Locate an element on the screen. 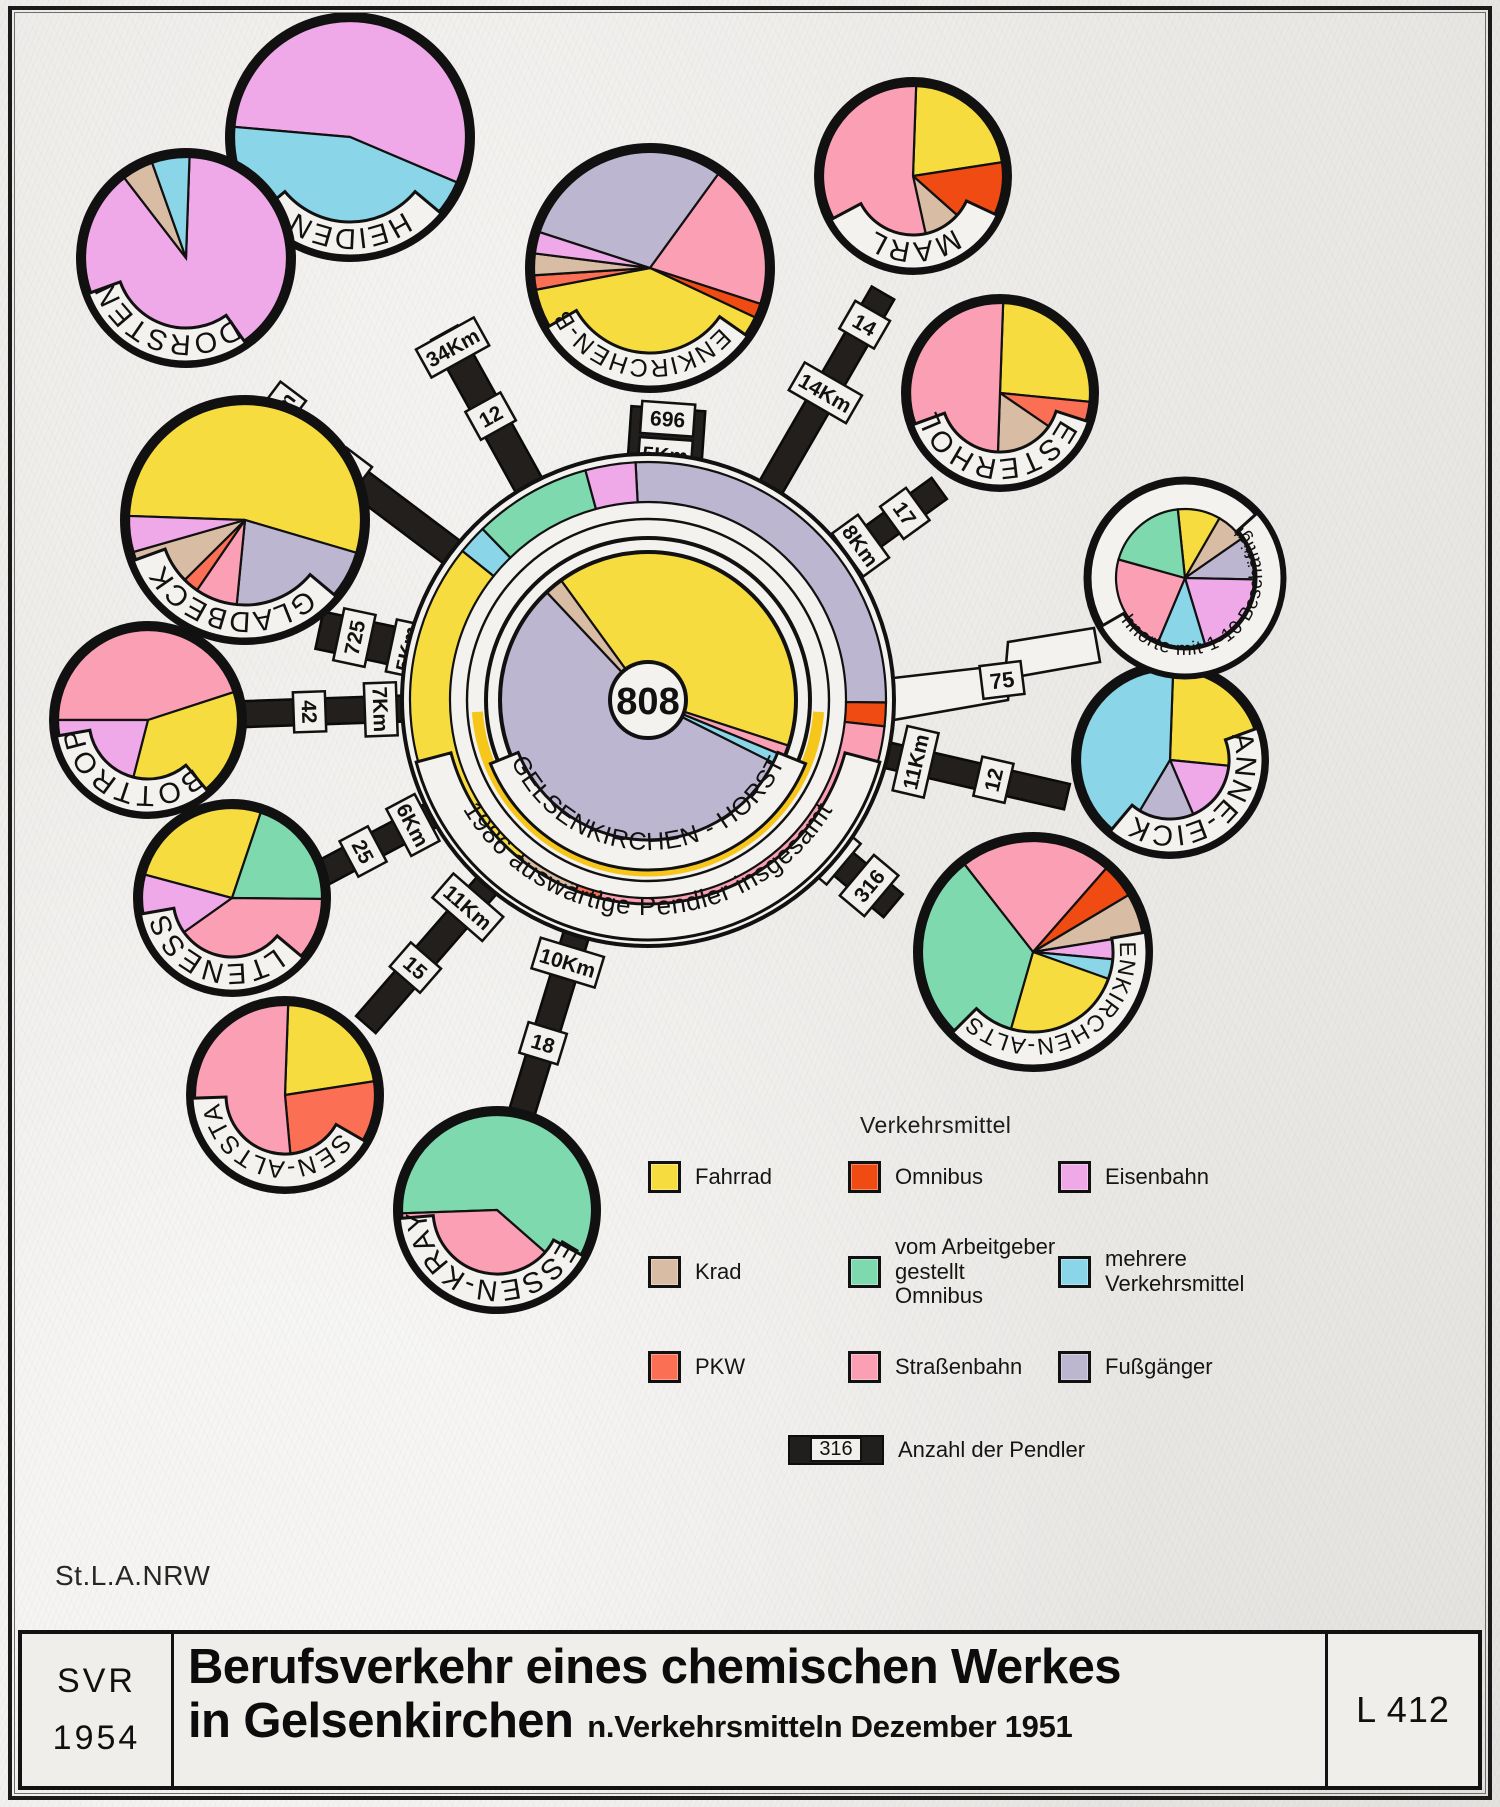  place-circle: HEIDEN is located at coordinates (350, 137).